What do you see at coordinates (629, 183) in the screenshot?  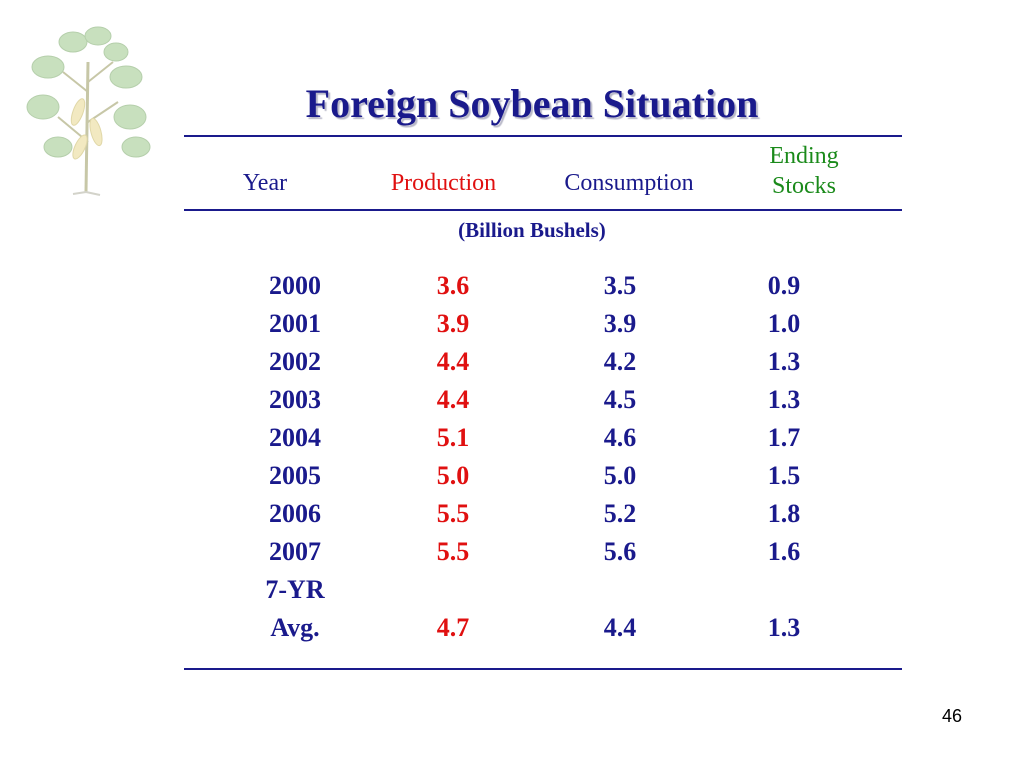 I see `header-consumption: Consumption` at bounding box center [629, 183].